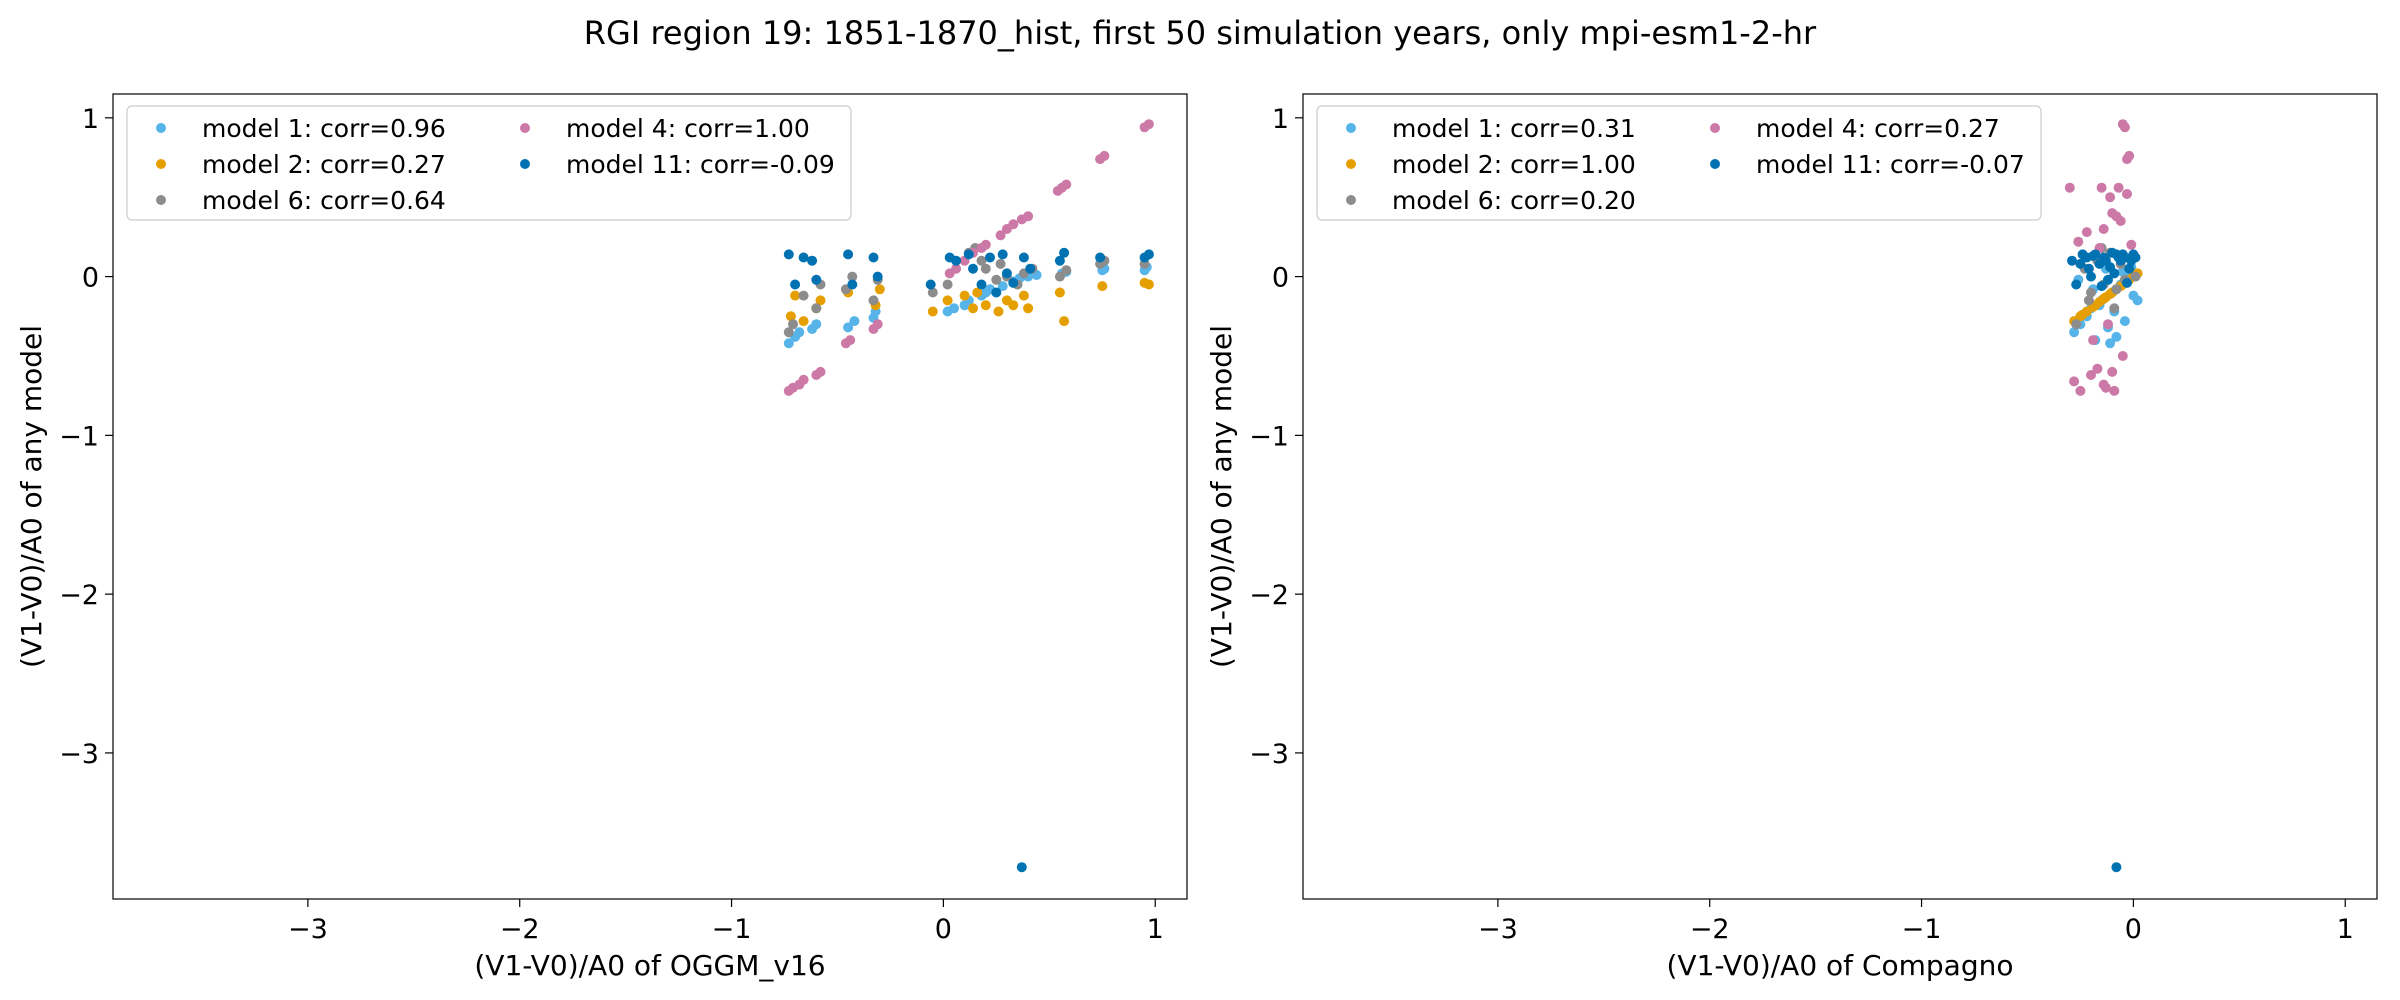  What do you see at coordinates (1514, 200) in the screenshot?
I see `legend-label-right-2: model 6: corr=0.20` at bounding box center [1514, 200].